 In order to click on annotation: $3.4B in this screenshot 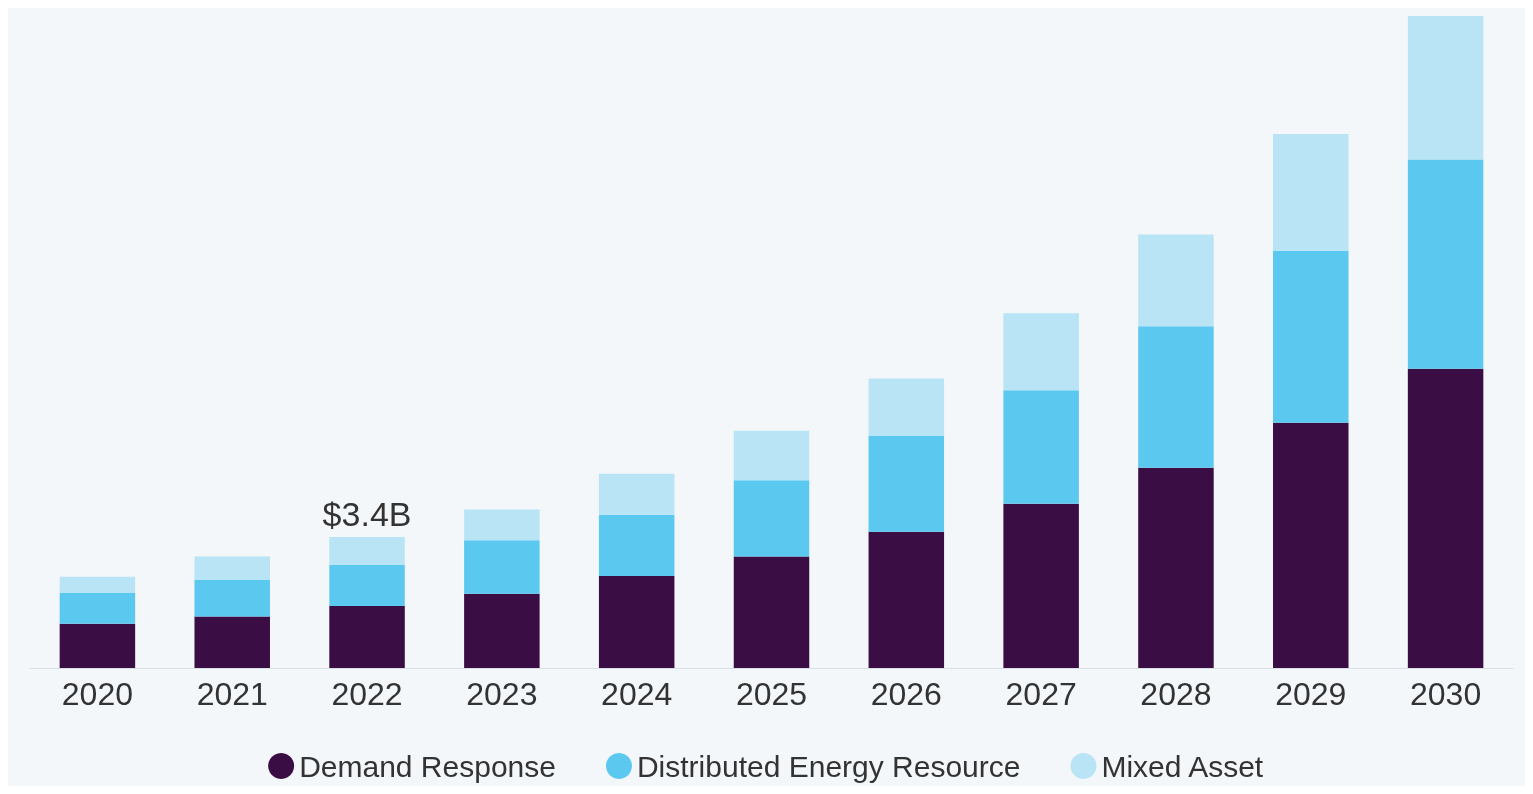, I will do `click(367, 513)`.